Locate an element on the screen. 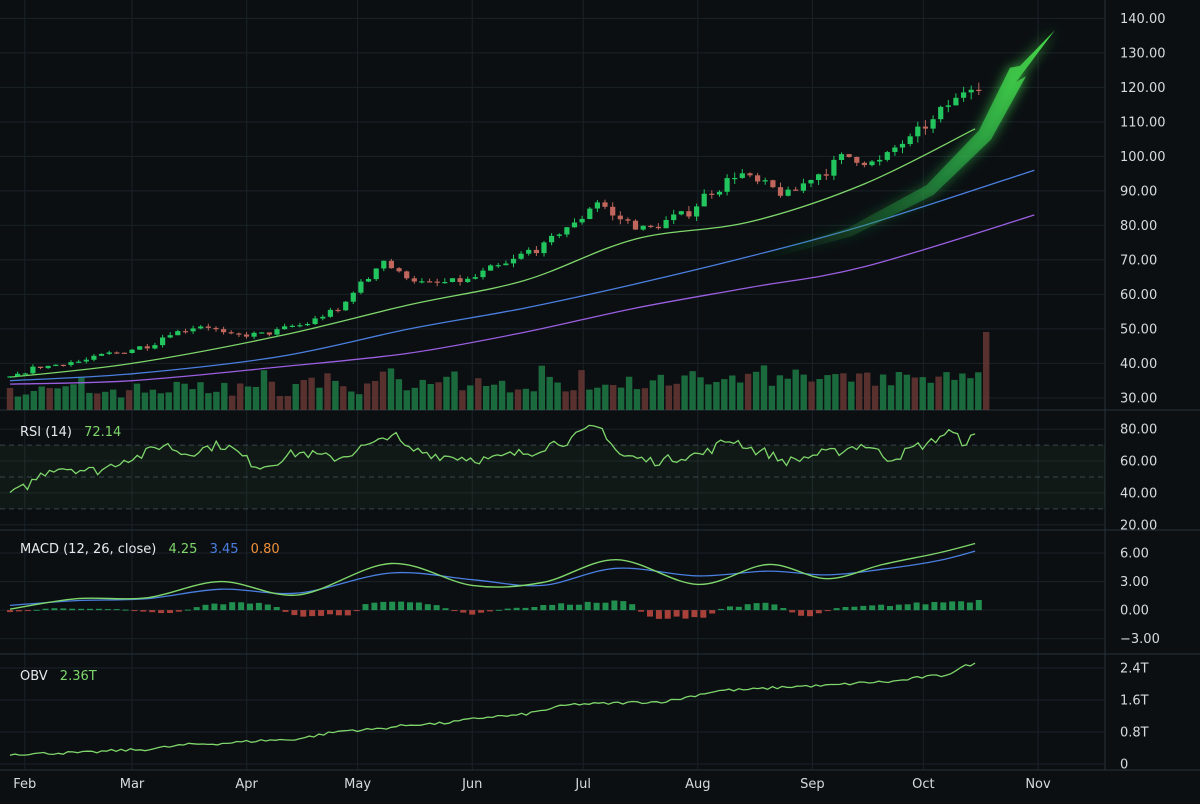 Image resolution: width=1200 pixels, height=804 pixels. obv-pane: 2.4T 1.6T 0.8T 0 OBV 2.36T is located at coordinates (579, 717).